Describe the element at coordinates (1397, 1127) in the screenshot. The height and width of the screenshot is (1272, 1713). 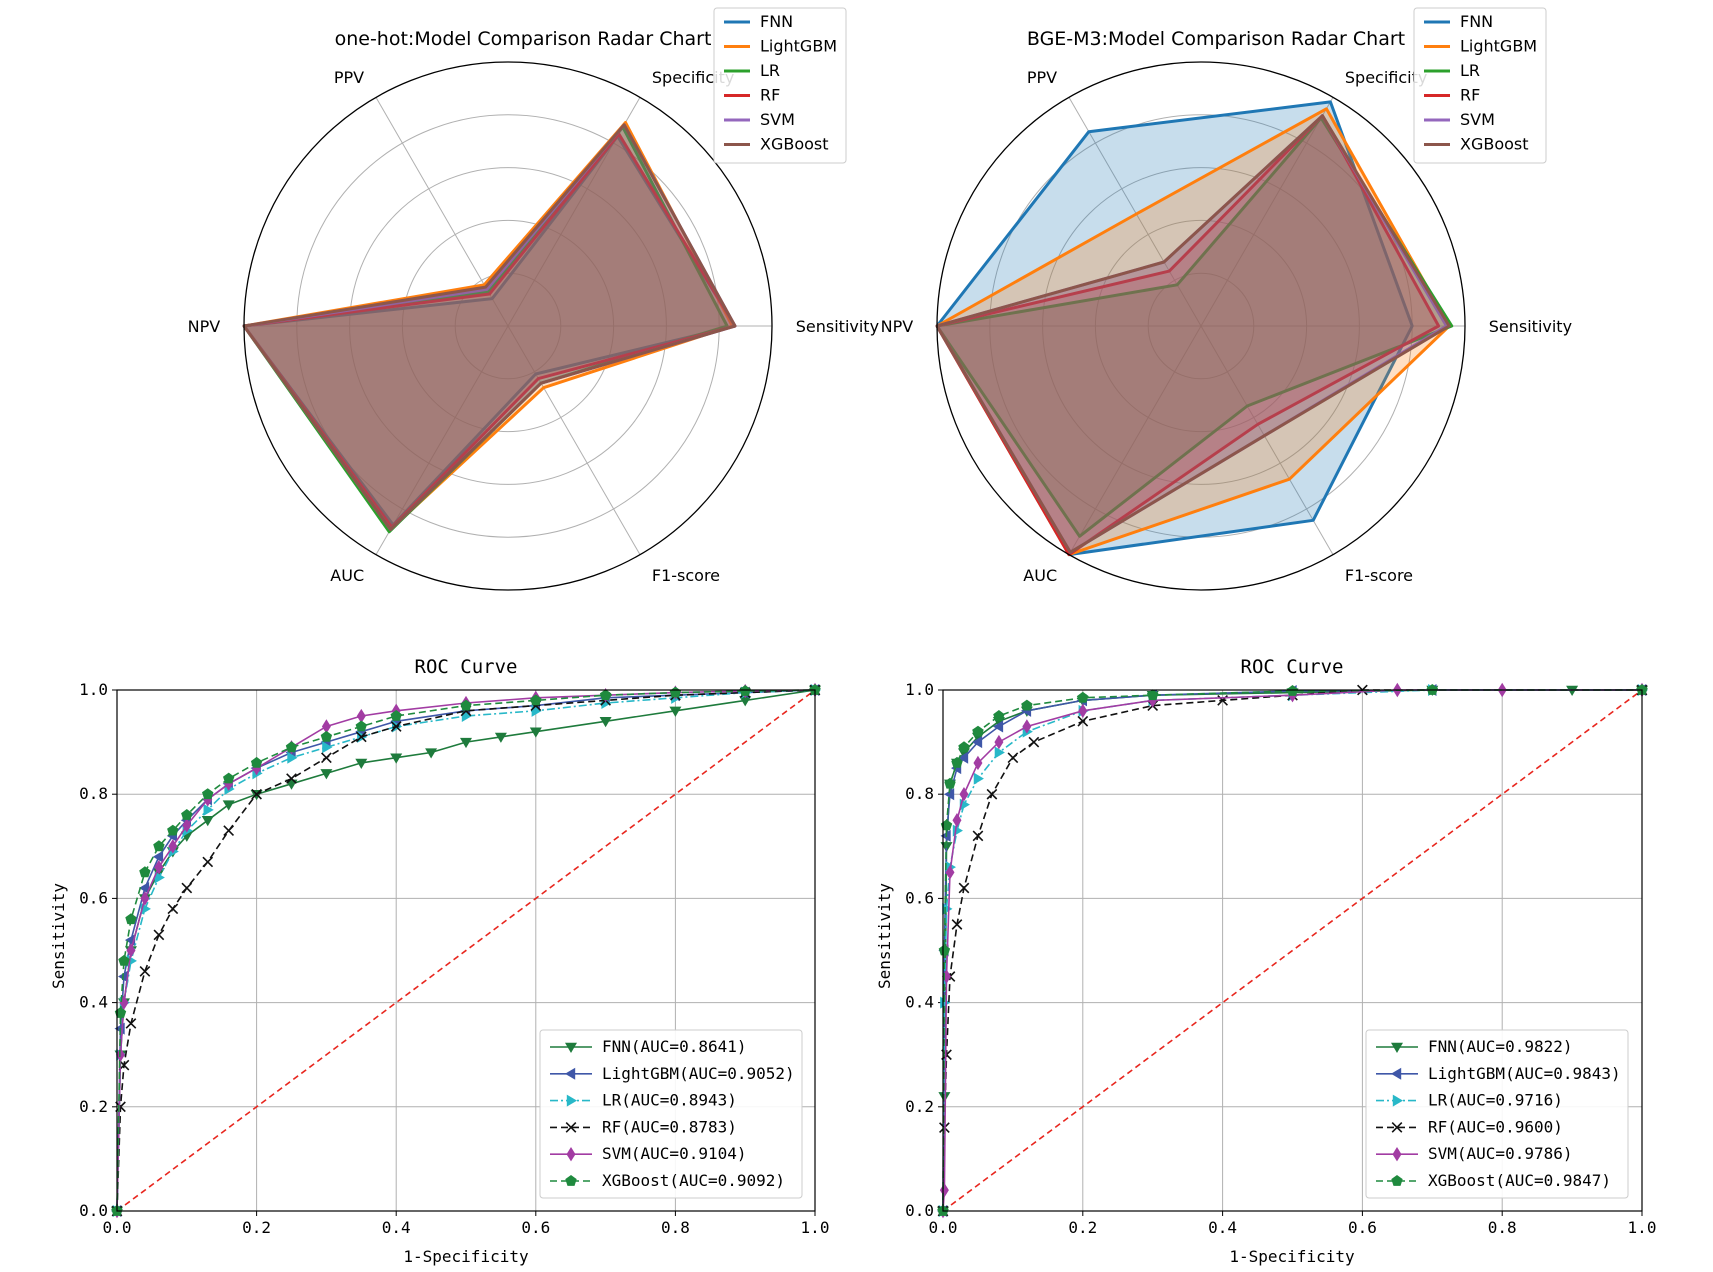
I see `legend-marker-rf` at that location.